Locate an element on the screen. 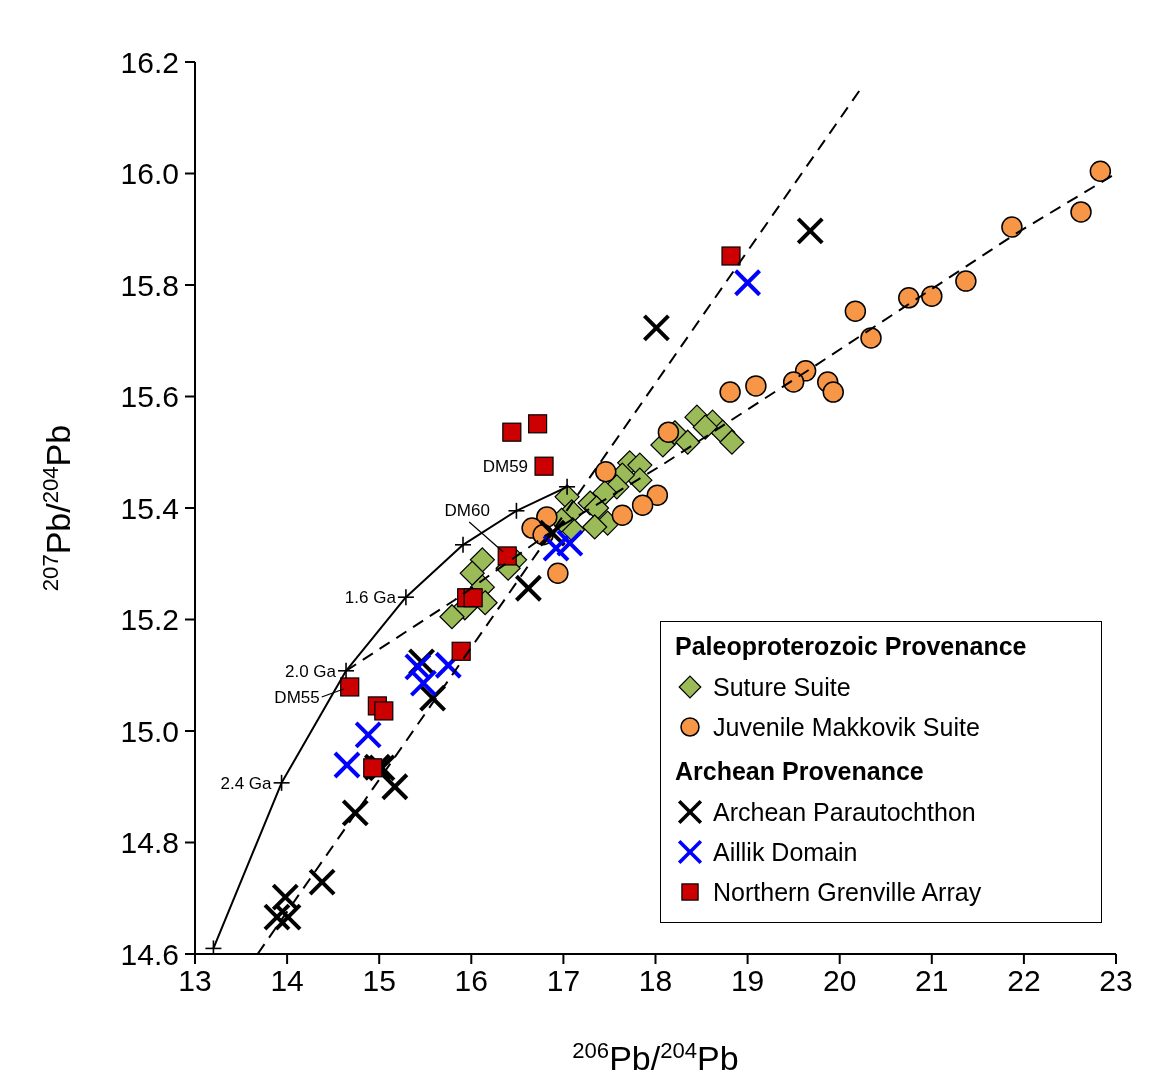 The image size is (1151, 1084). legend-label: Suture Suite is located at coordinates (782, 687).